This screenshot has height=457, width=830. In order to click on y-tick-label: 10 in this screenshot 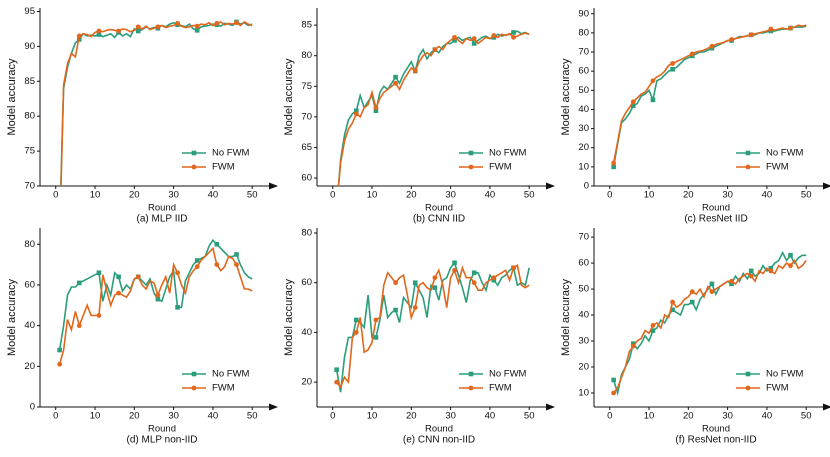, I will do `click(583, 166)`.